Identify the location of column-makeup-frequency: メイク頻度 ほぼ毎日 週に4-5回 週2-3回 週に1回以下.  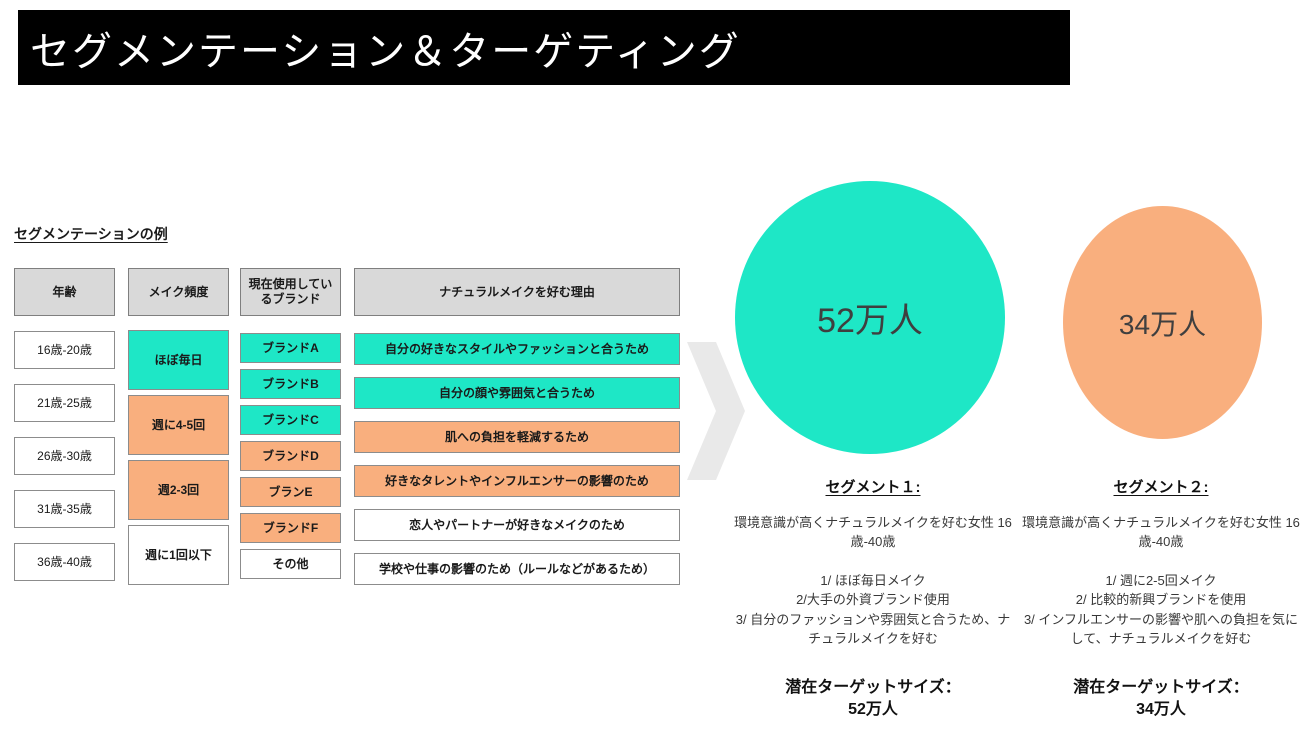
(178, 426).